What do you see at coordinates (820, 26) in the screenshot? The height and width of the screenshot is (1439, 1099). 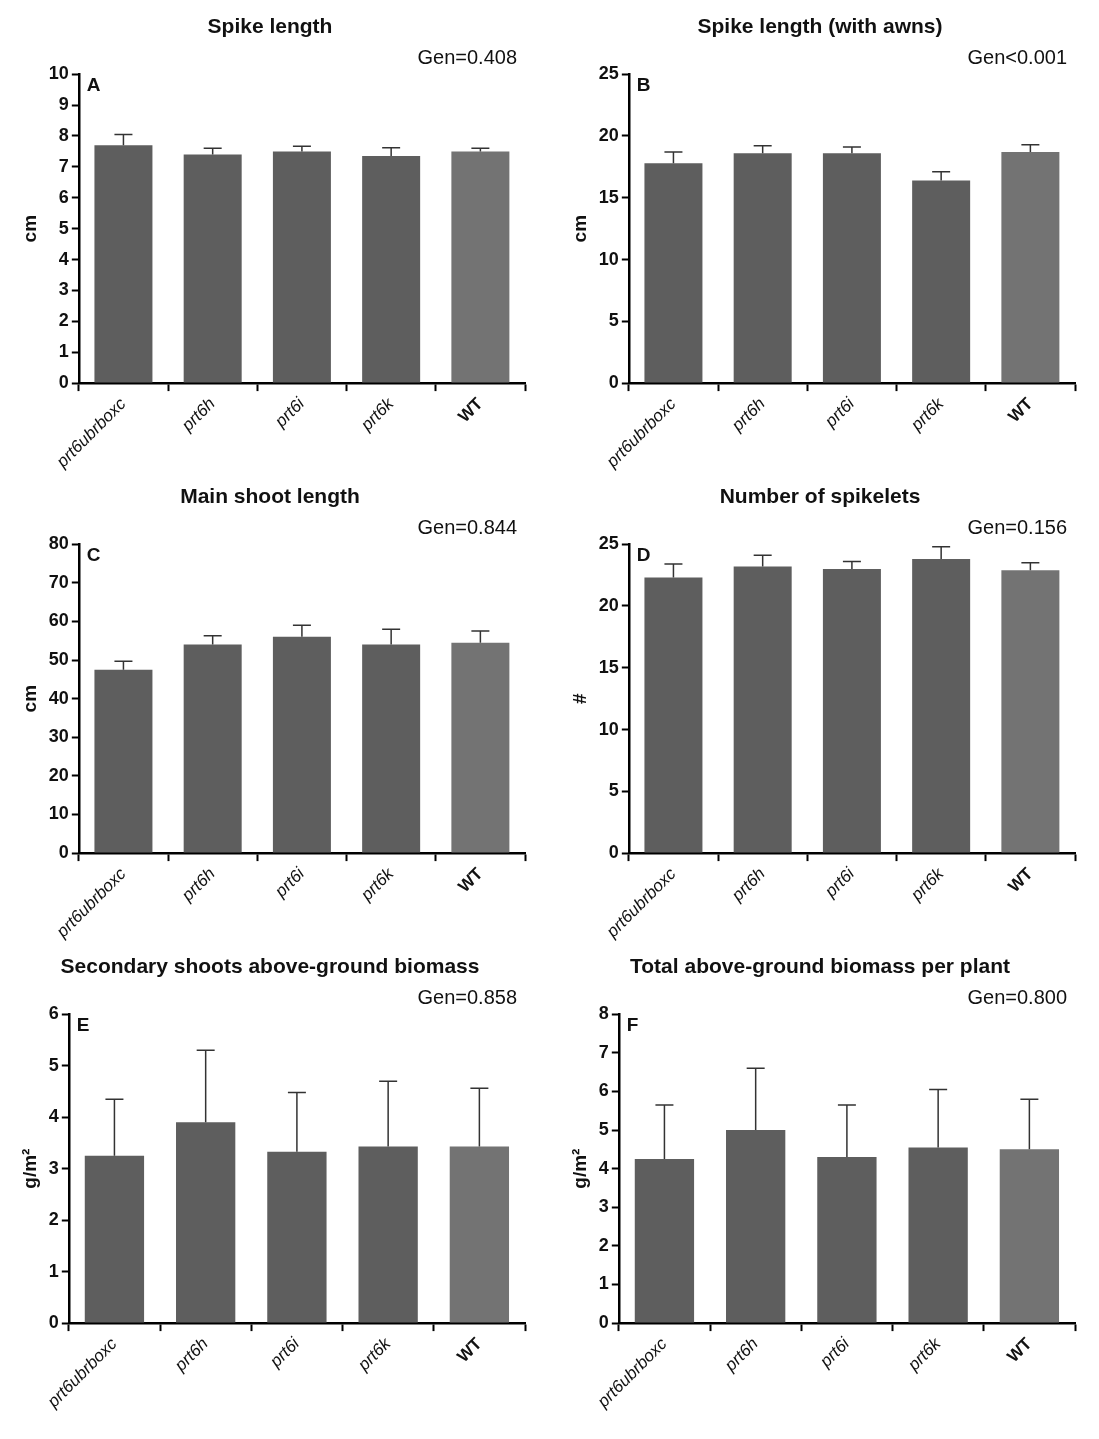 I see `chart-title: Spike length (with awns)` at bounding box center [820, 26].